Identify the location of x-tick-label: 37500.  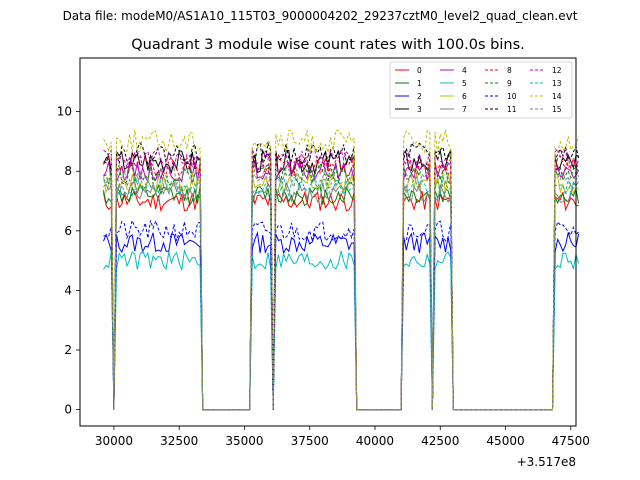
(310, 441).